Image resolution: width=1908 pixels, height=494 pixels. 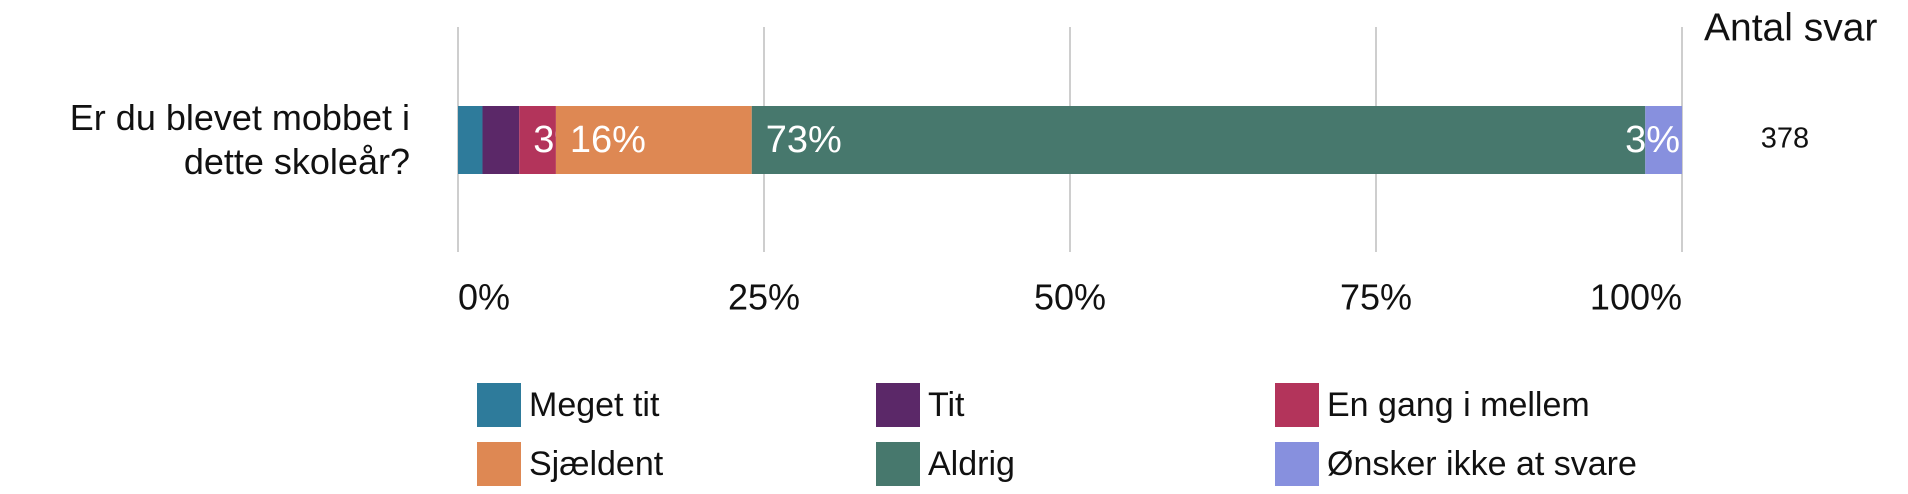 I want to click on value-label: 16%, so click(x=608, y=140).